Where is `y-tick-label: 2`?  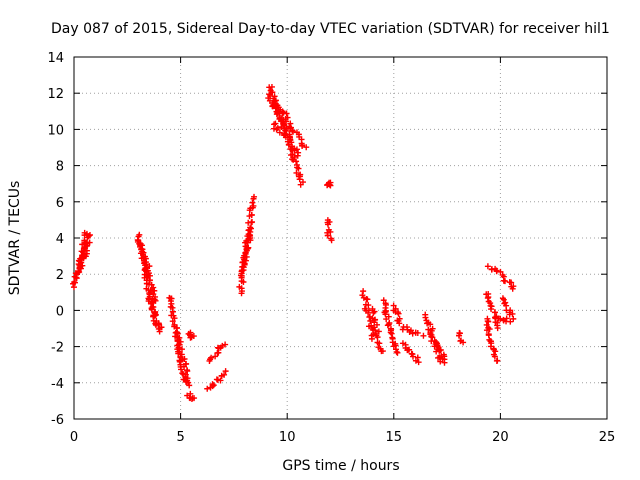
y-tick-label: 2 is located at coordinates (60, 275).